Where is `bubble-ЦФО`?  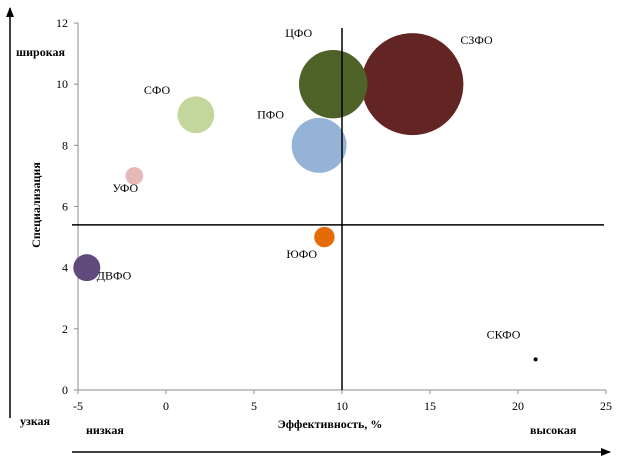
bubble-ЦФО is located at coordinates (333, 84).